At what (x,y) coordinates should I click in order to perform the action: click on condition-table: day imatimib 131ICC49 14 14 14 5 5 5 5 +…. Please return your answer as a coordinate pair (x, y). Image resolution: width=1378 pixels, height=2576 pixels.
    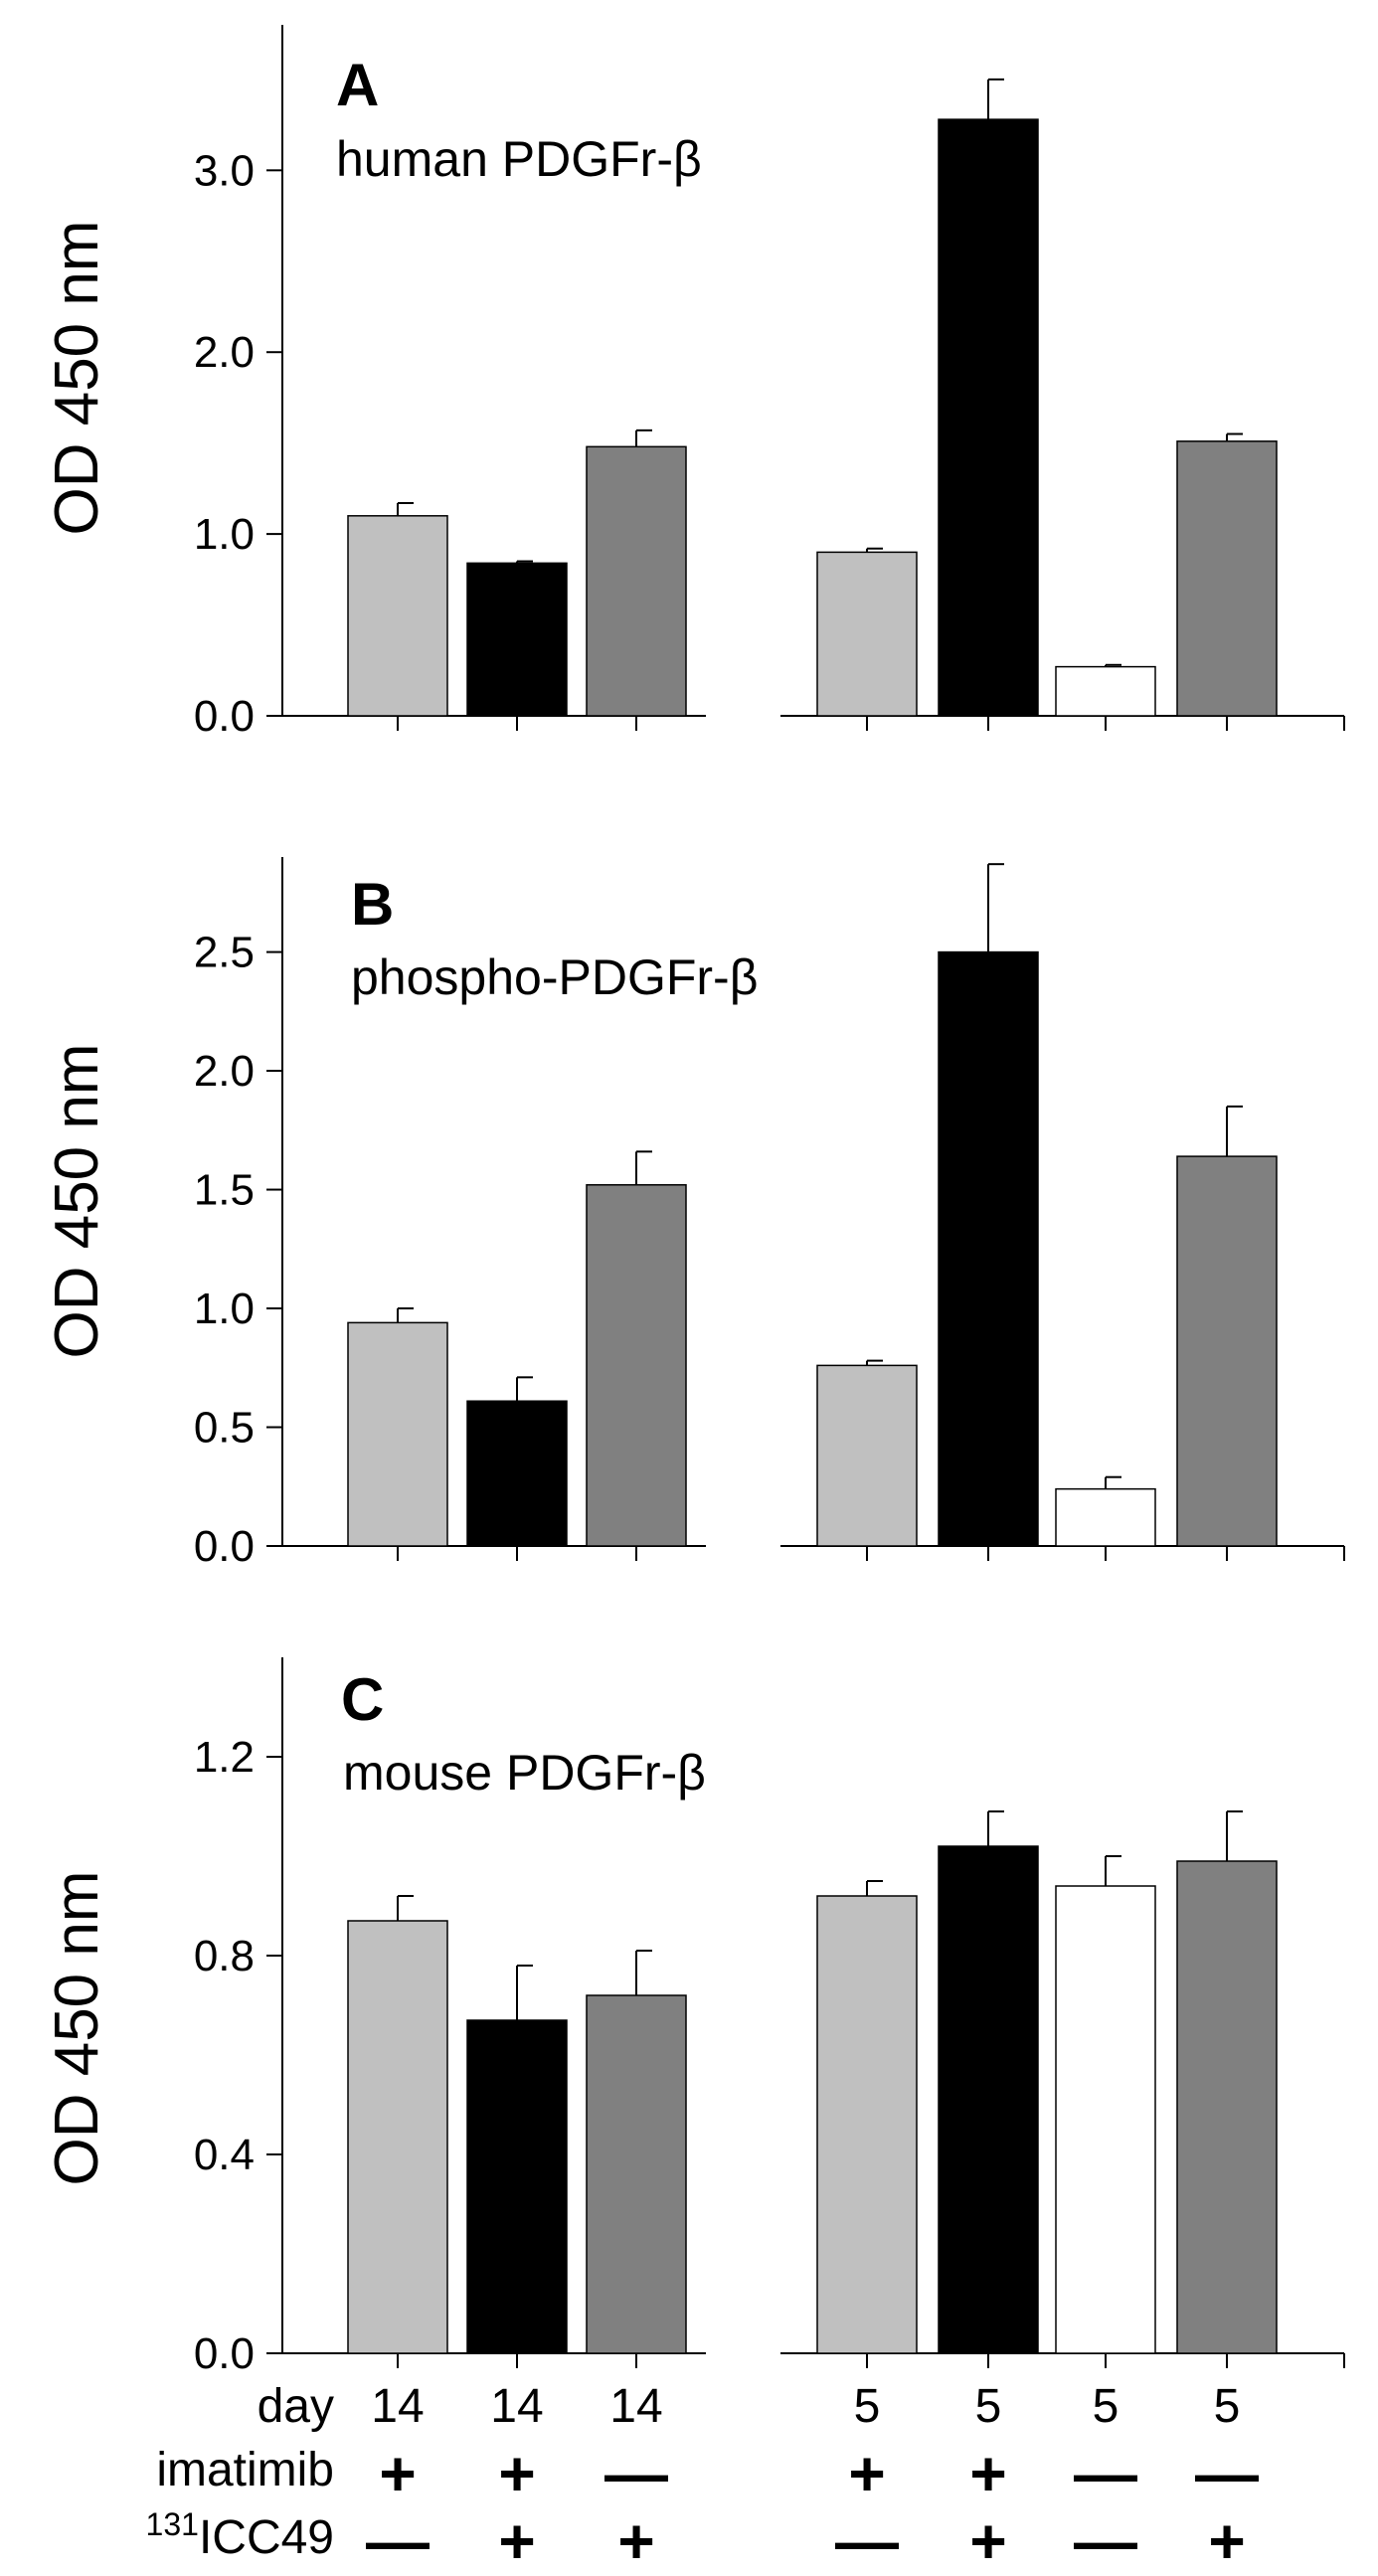
    Looking at the image, I should click on (702, 2478).